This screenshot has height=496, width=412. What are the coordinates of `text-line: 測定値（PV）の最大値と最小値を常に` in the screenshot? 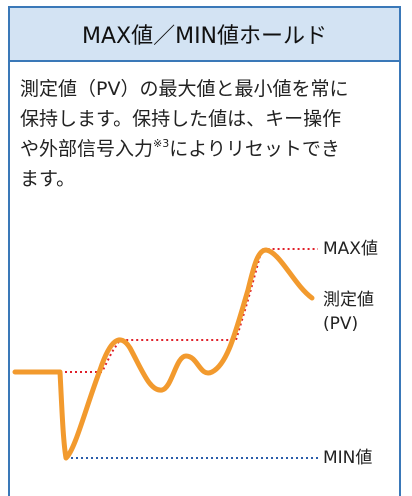 It's located at (184, 89).